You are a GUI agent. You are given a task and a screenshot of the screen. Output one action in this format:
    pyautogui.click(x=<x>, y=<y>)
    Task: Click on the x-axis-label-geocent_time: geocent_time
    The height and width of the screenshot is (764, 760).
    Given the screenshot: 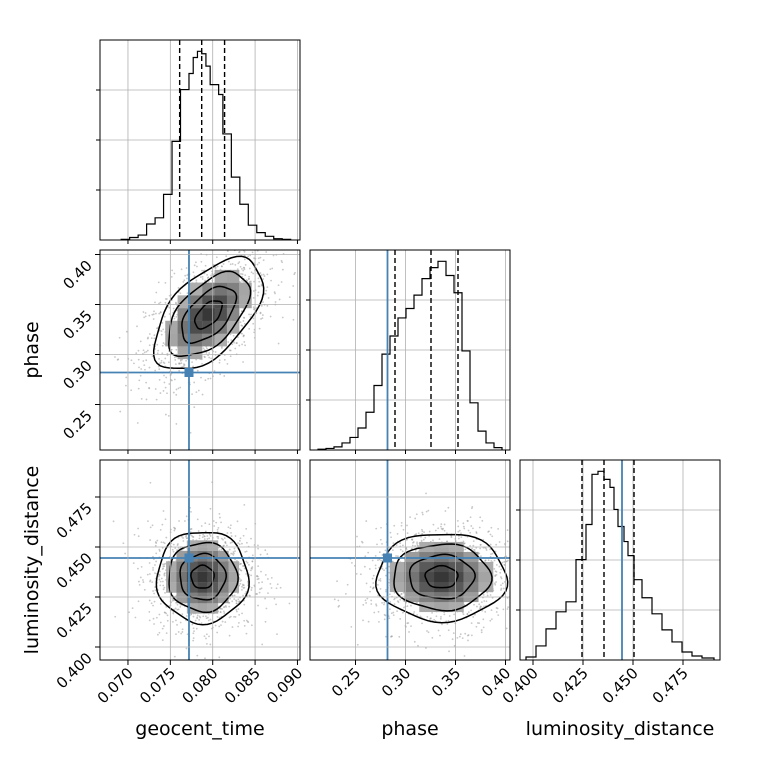 What is the action you would take?
    pyautogui.click(x=199, y=729)
    